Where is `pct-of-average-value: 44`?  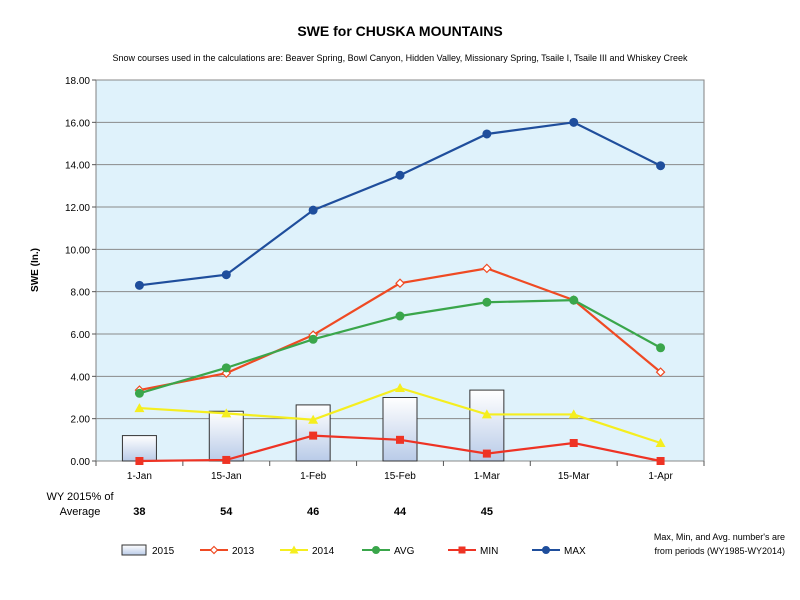
pct-of-average-value: 44 is located at coordinates (400, 512).